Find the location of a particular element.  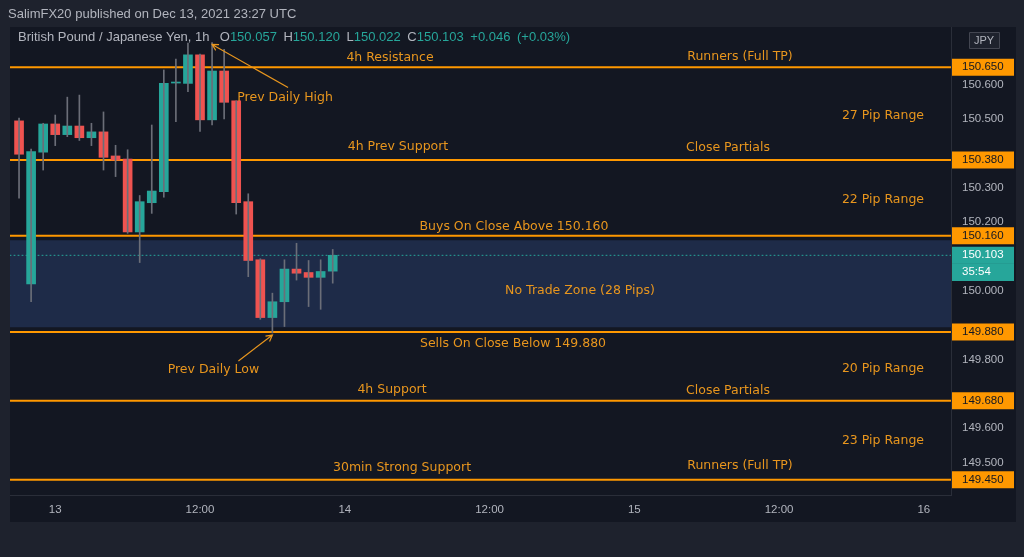

y-tick-label: 149.450 is located at coordinates (983, 479).